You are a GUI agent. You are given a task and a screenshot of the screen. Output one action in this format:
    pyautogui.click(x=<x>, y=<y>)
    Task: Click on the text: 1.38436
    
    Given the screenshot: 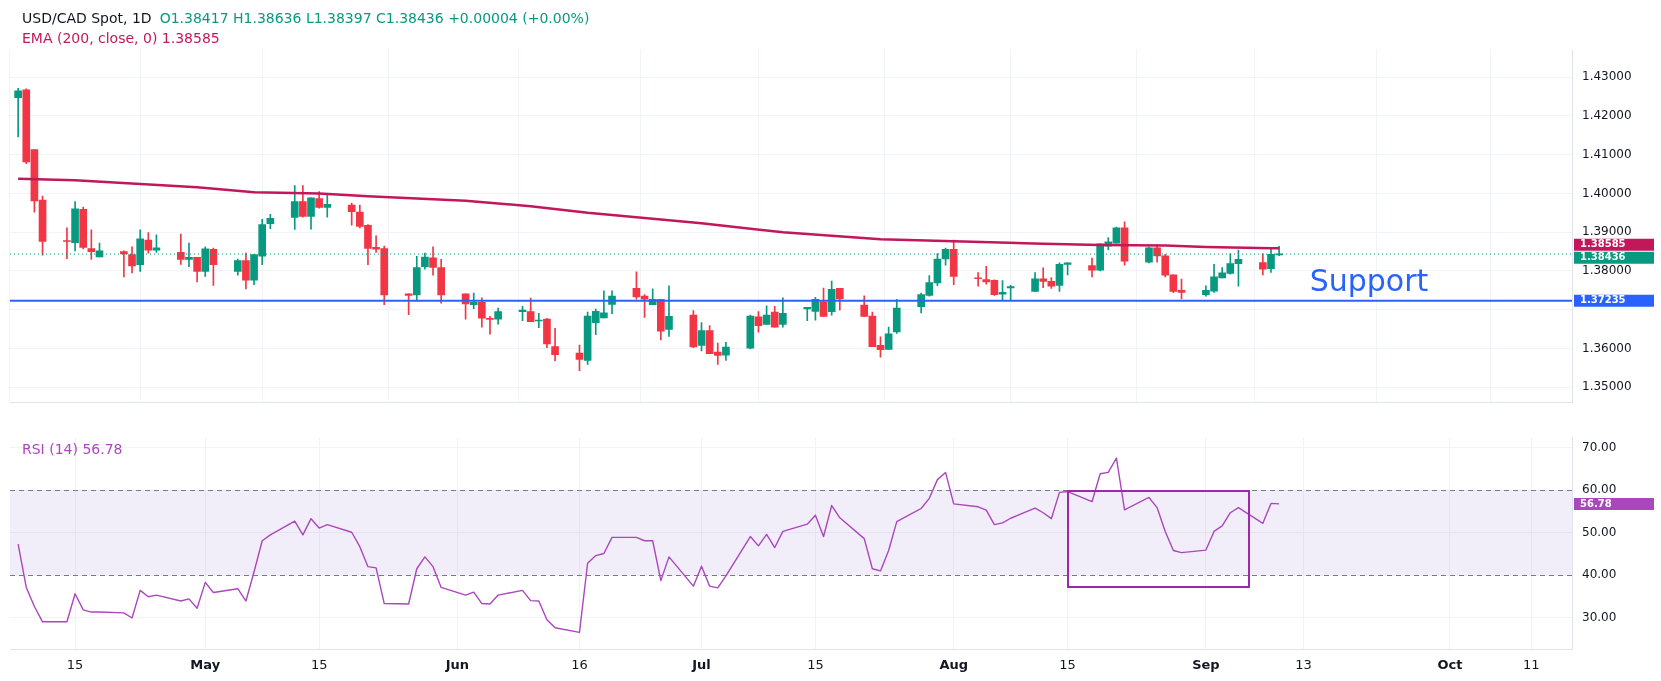 What is the action you would take?
    pyautogui.click(x=1603, y=257)
    